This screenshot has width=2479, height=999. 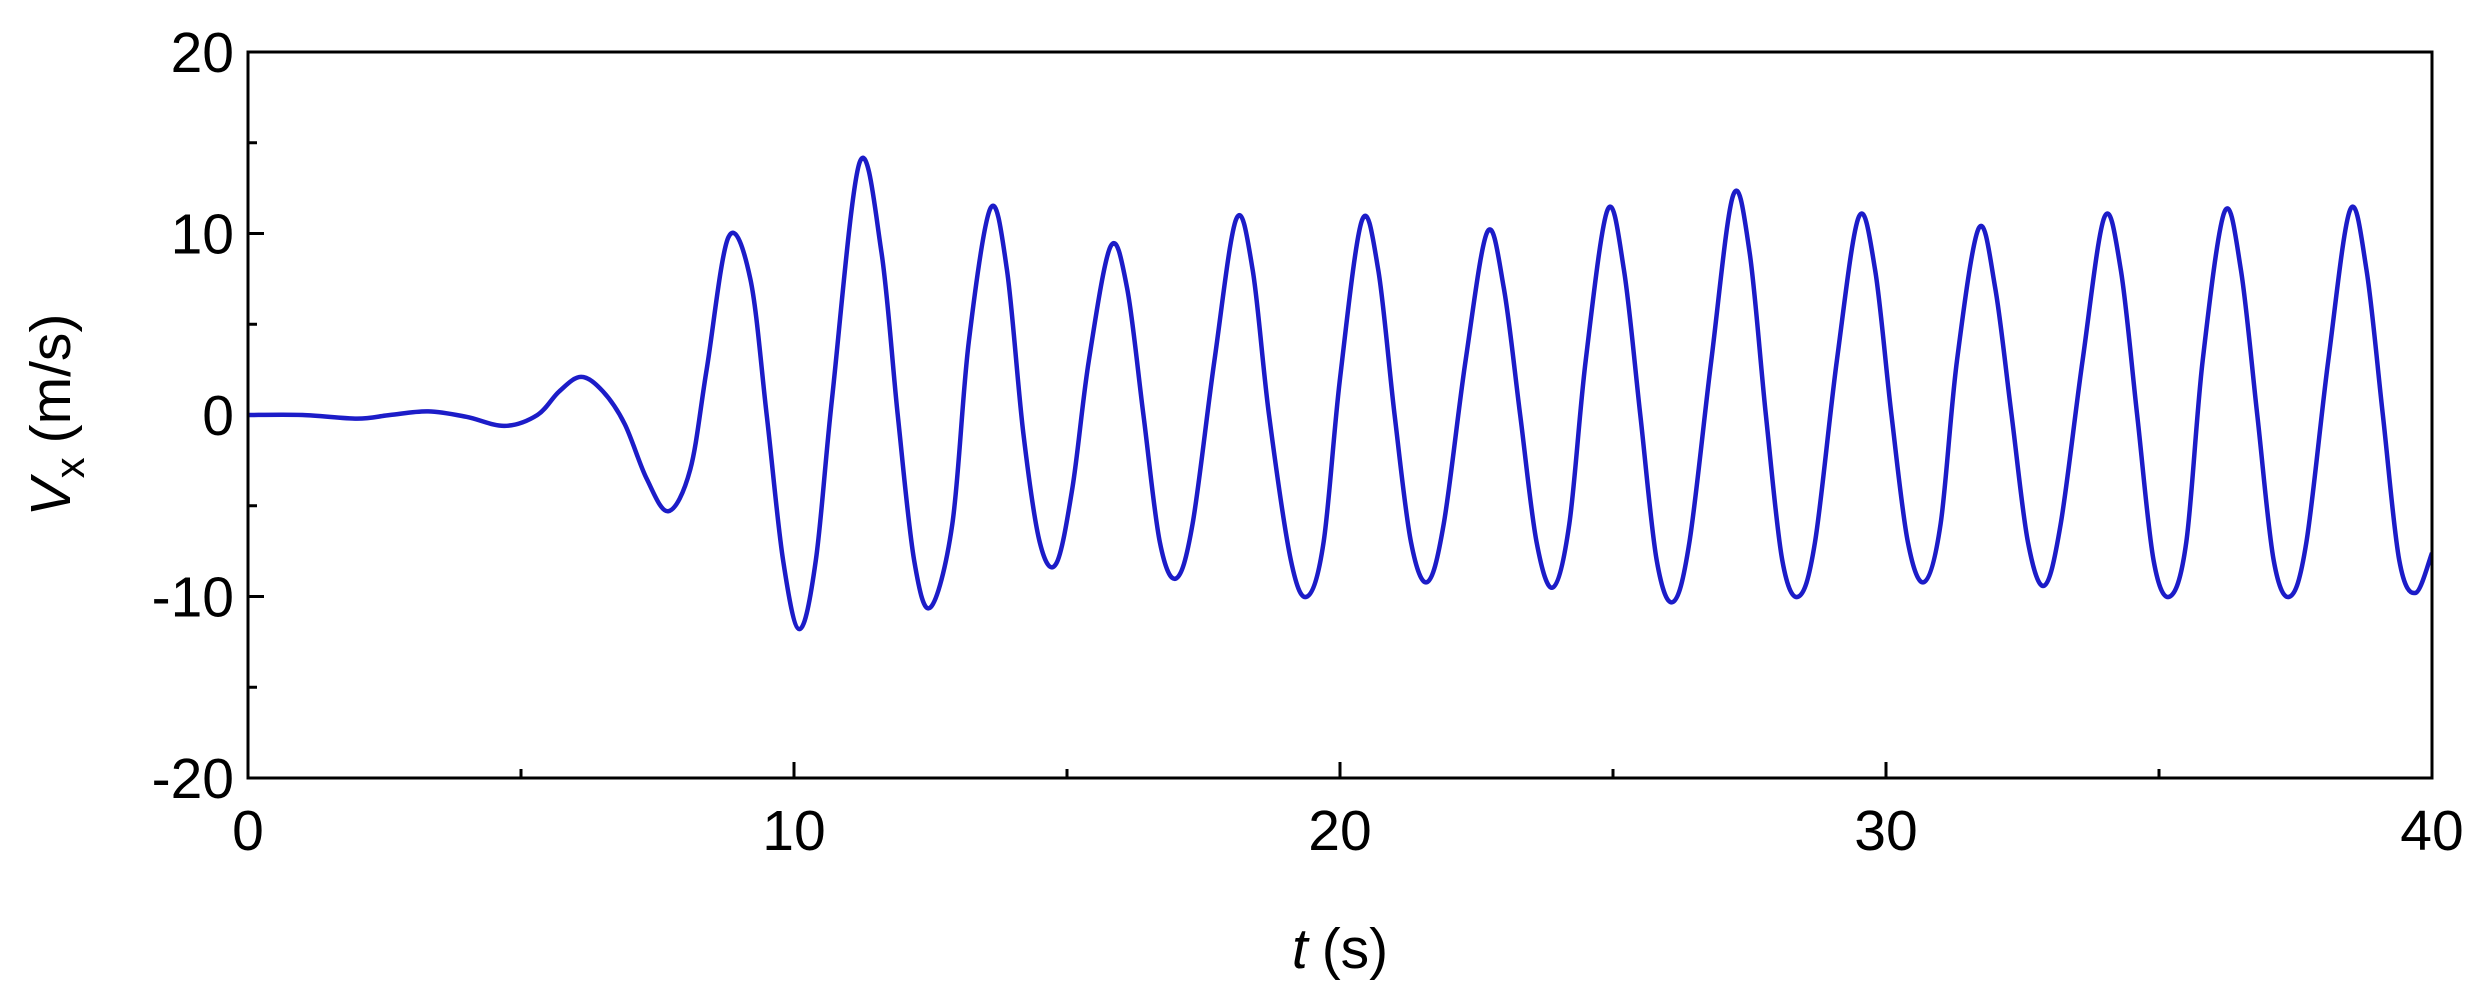 What do you see at coordinates (1301, 949) in the screenshot?
I see `x-label-variable: t` at bounding box center [1301, 949].